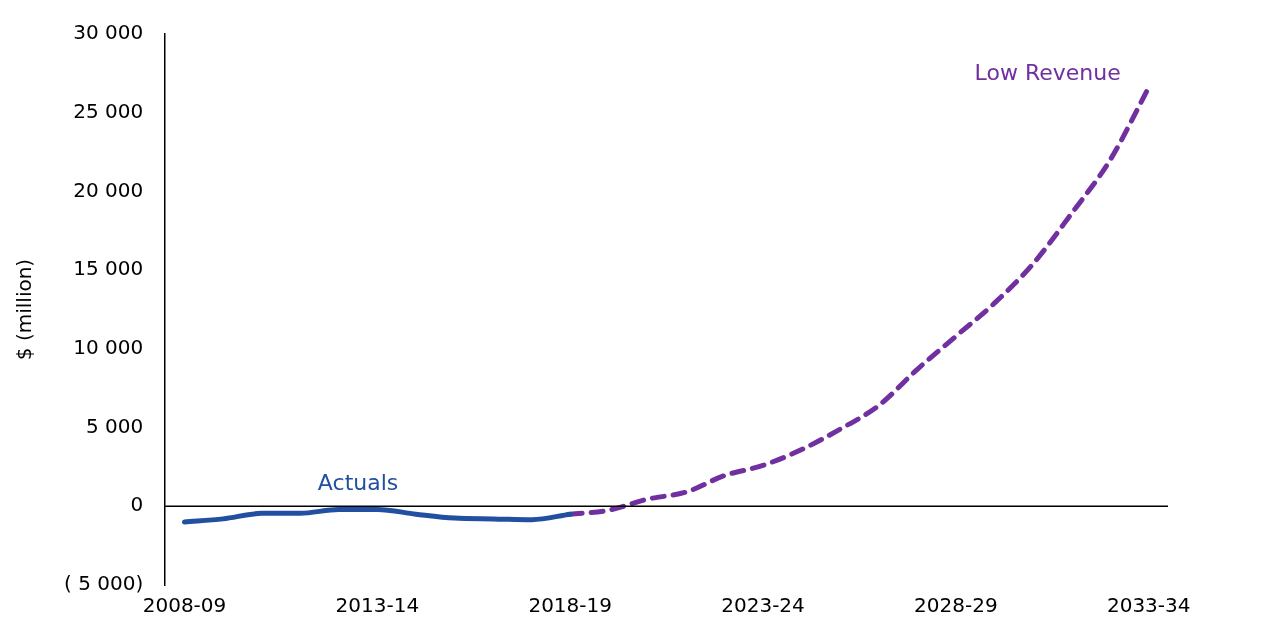 The width and height of the screenshot is (1278, 633). What do you see at coordinates (114, 425) in the screenshot?
I see `y-tick-label: 5 000` at bounding box center [114, 425].